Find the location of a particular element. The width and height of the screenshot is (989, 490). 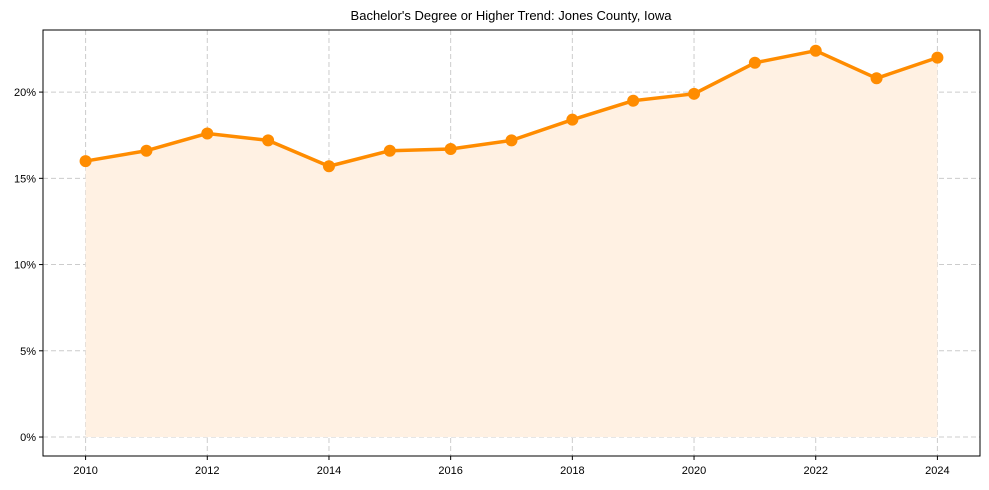

x-tick-label: 2012 is located at coordinates (207, 471).